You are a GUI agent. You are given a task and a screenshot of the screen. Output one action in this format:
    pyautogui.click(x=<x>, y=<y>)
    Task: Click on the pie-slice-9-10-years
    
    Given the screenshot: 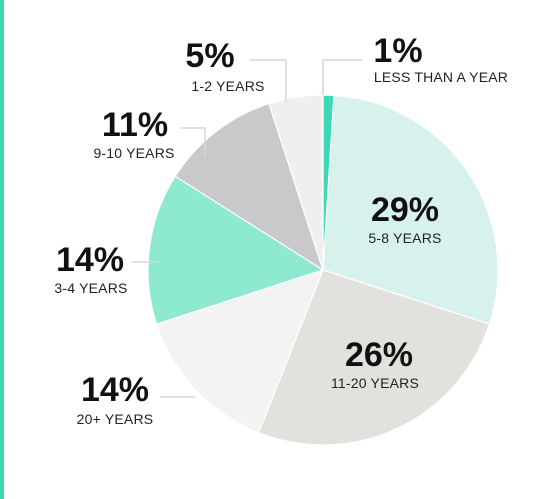 What is the action you would take?
    pyautogui.click(x=249, y=187)
    